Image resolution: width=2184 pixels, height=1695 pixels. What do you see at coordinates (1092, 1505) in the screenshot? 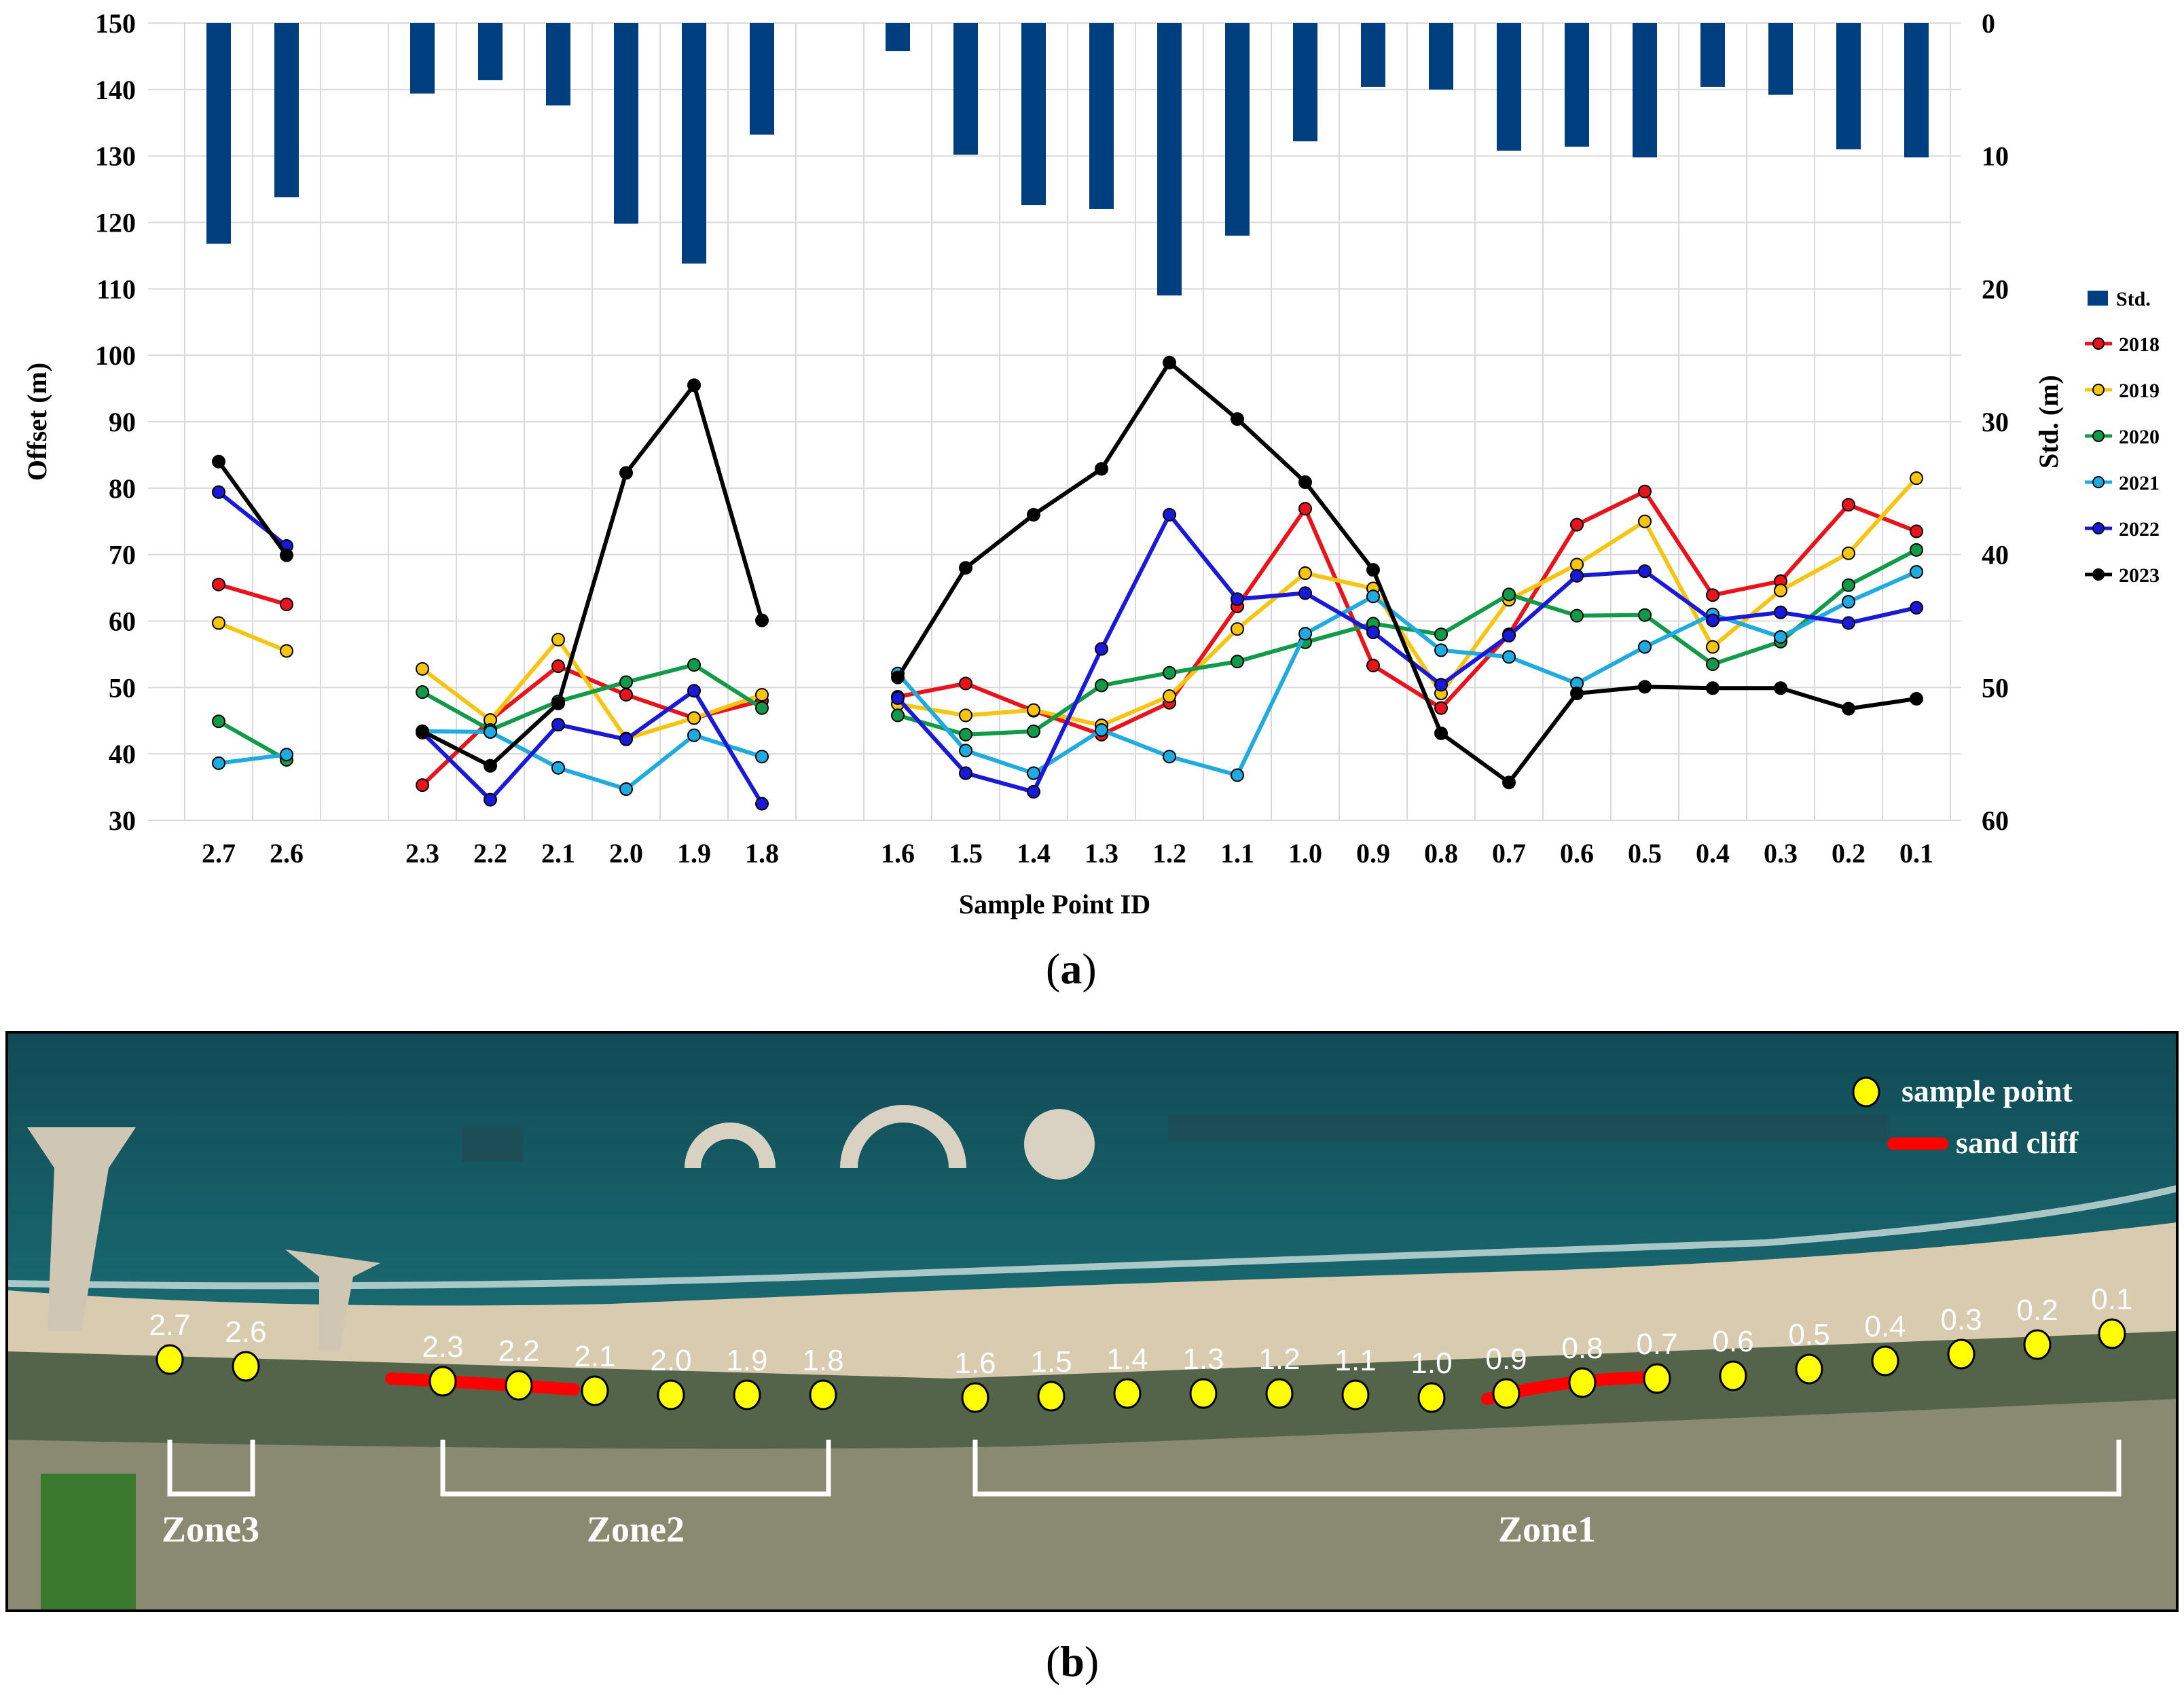
I see `map-town` at bounding box center [1092, 1505].